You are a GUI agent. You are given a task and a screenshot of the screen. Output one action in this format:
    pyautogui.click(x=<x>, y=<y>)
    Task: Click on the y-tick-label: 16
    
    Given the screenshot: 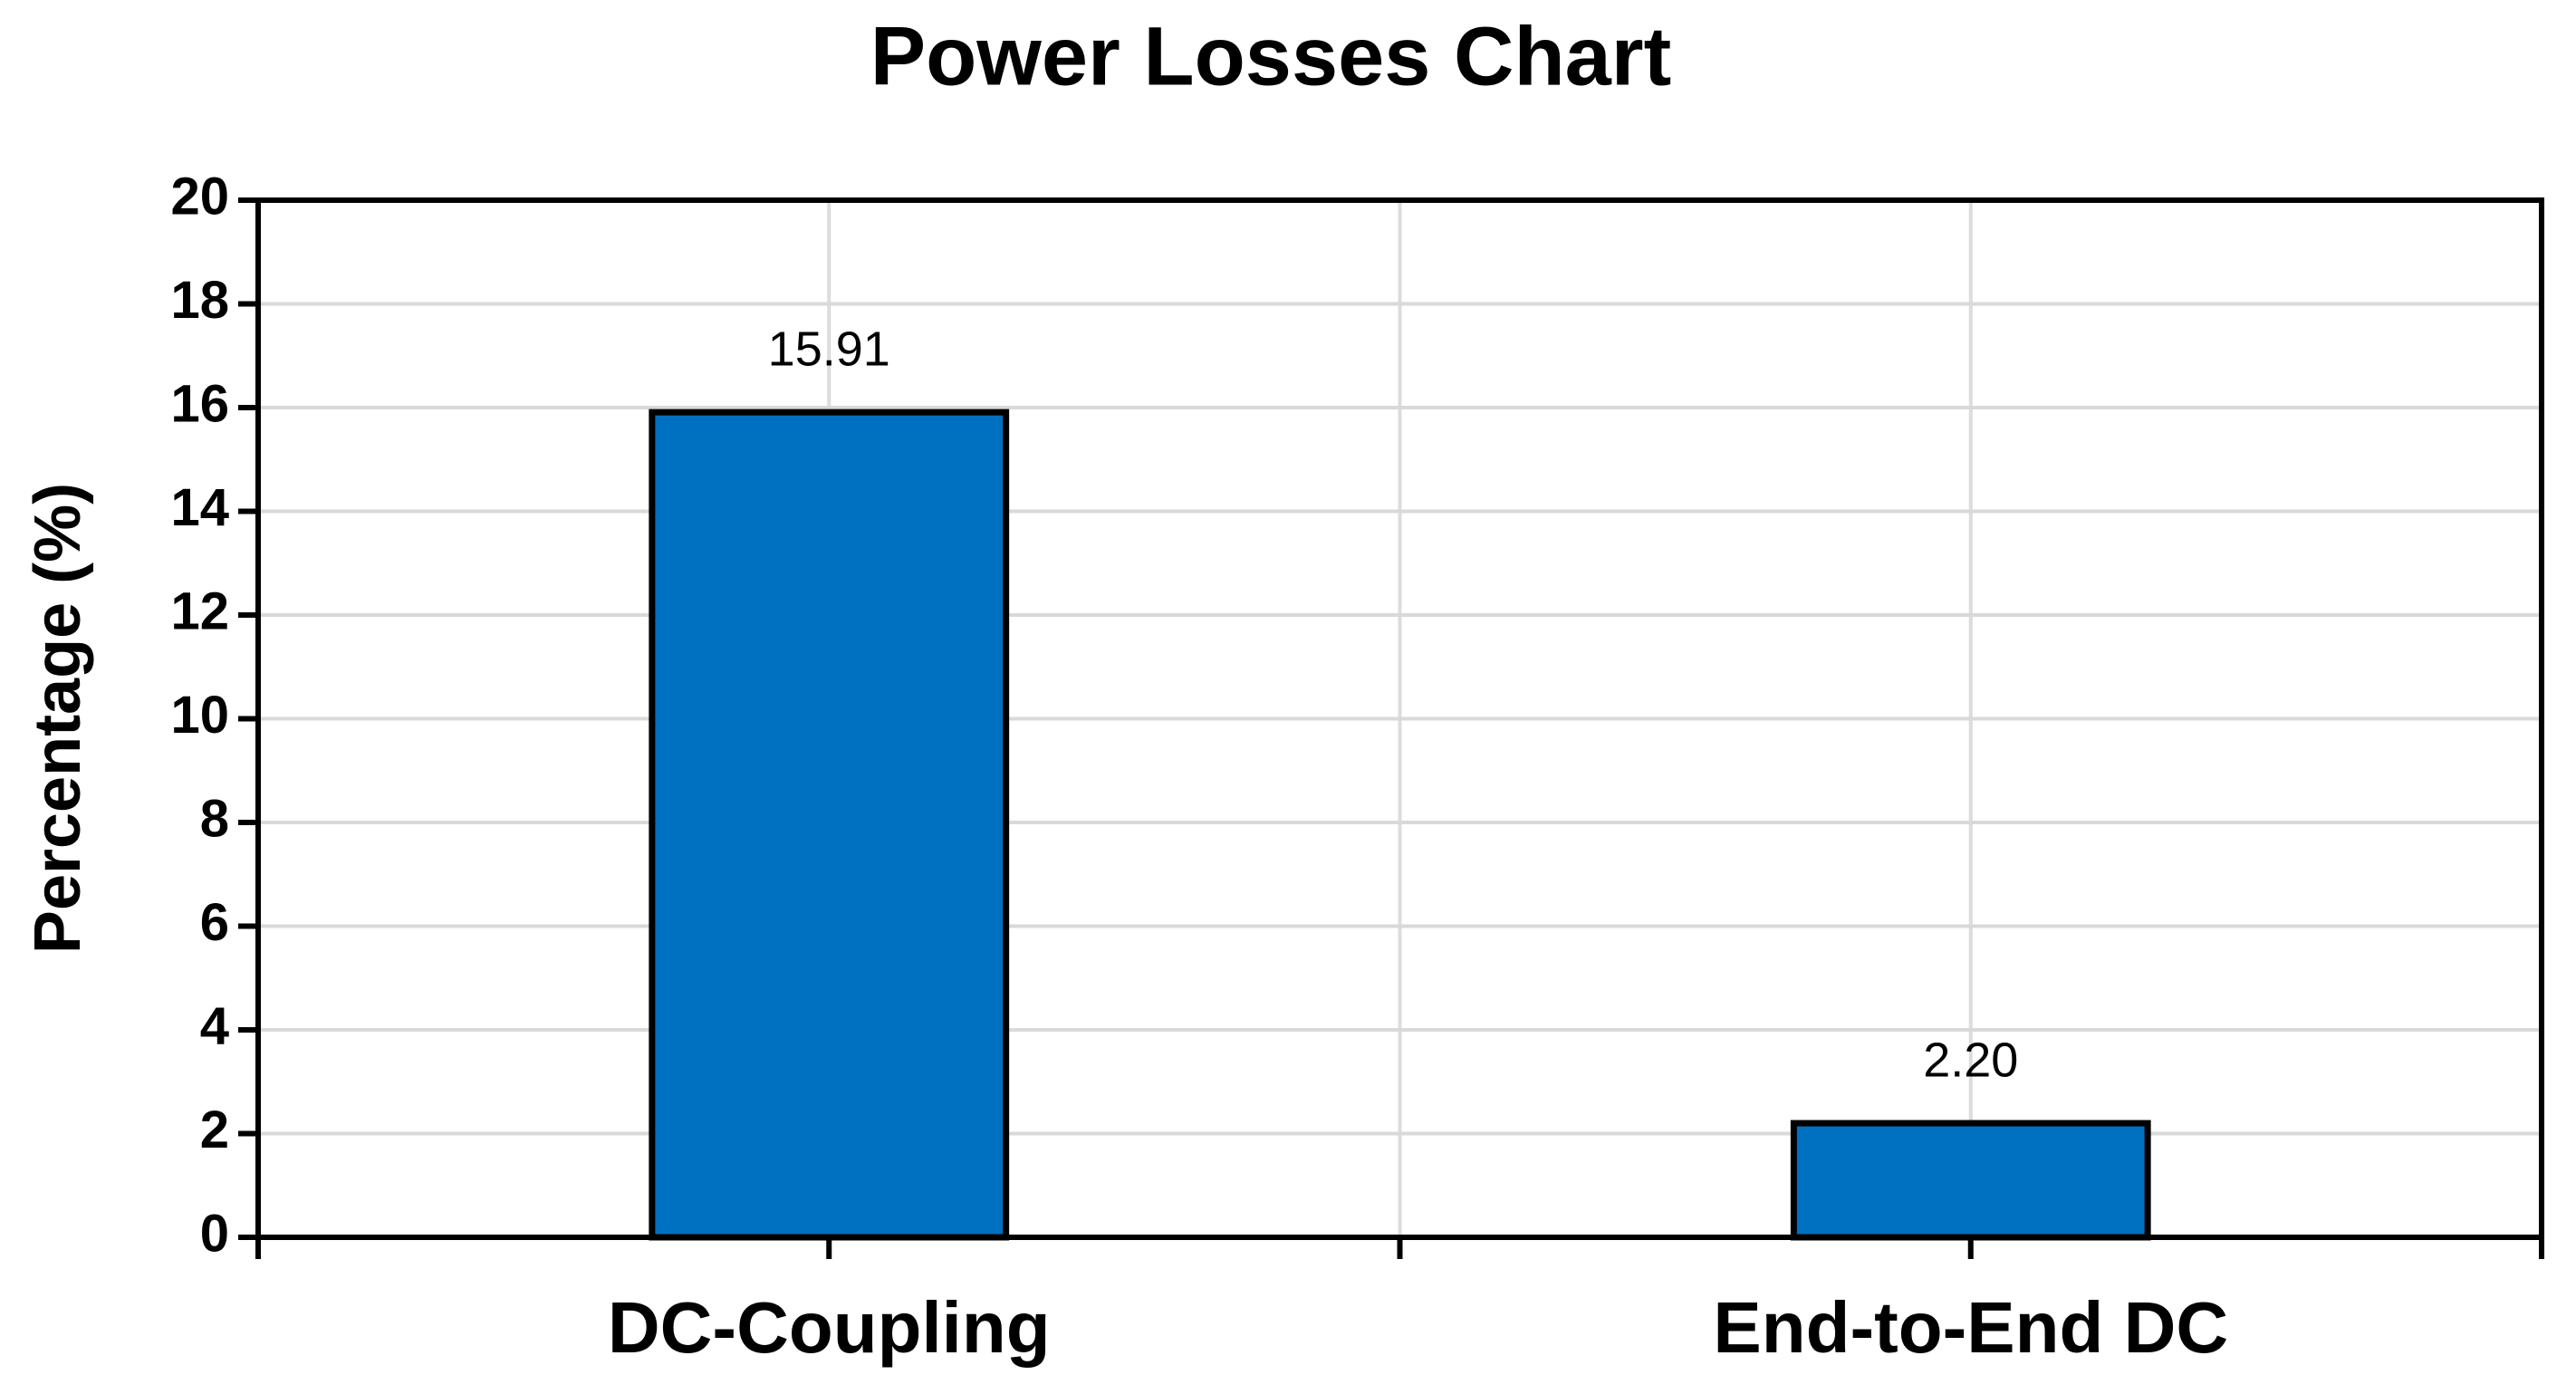 What is the action you would take?
    pyautogui.click(x=199, y=403)
    